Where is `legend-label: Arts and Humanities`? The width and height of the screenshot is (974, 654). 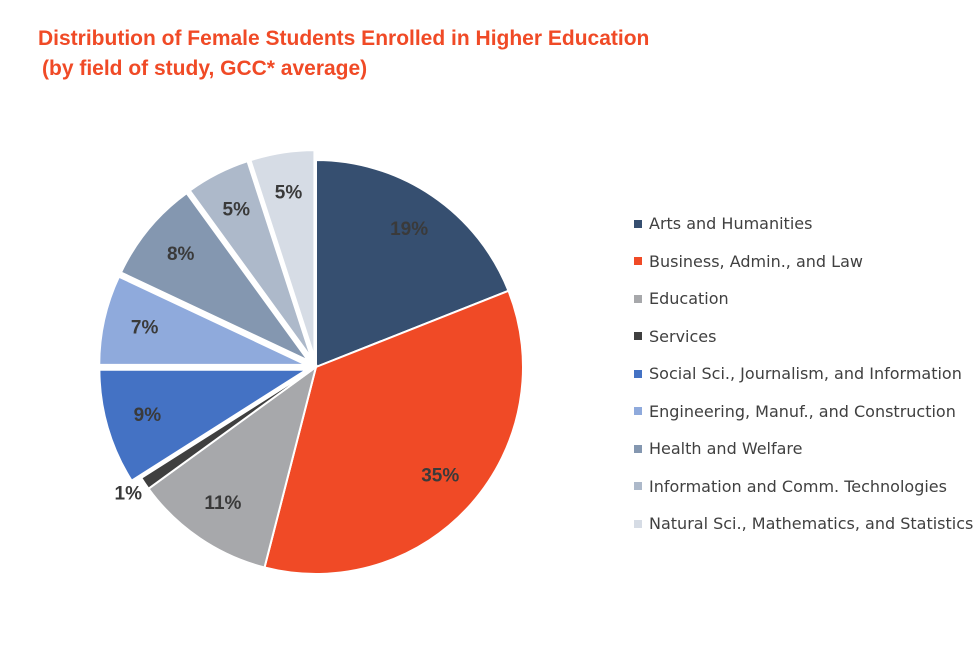
legend-label: Arts and Humanities is located at coordinates (731, 224).